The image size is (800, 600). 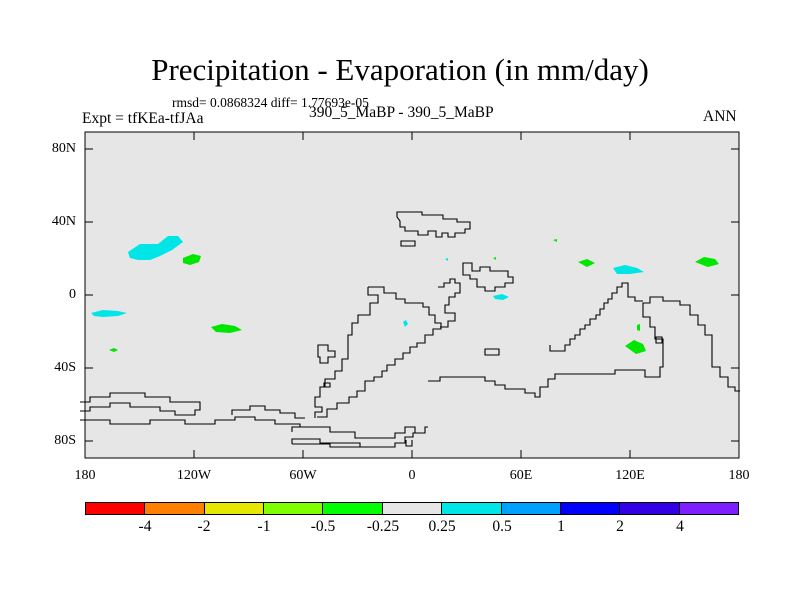 I want to click on lat-label-0: 0, so click(x=72, y=294).